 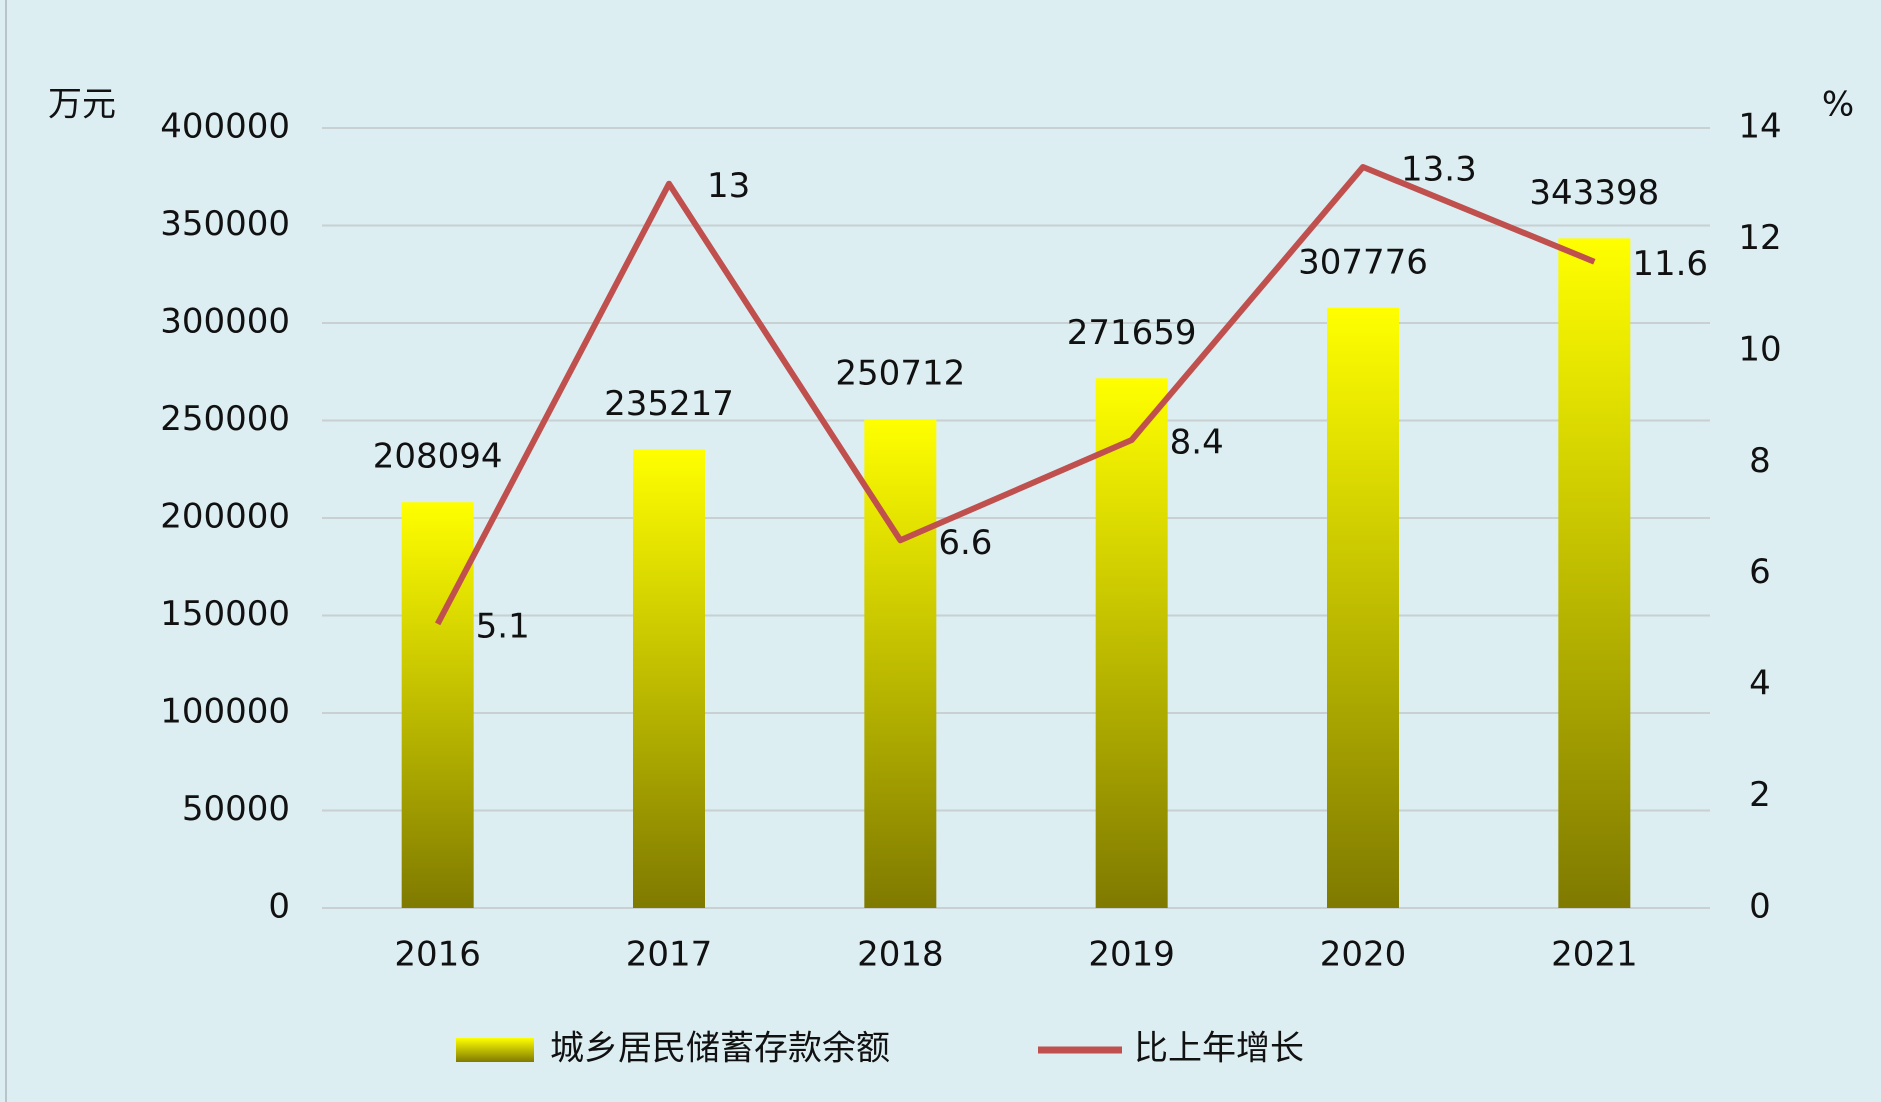 What do you see at coordinates (900, 955) in the screenshot?
I see `x-tick-label: 2018` at bounding box center [900, 955].